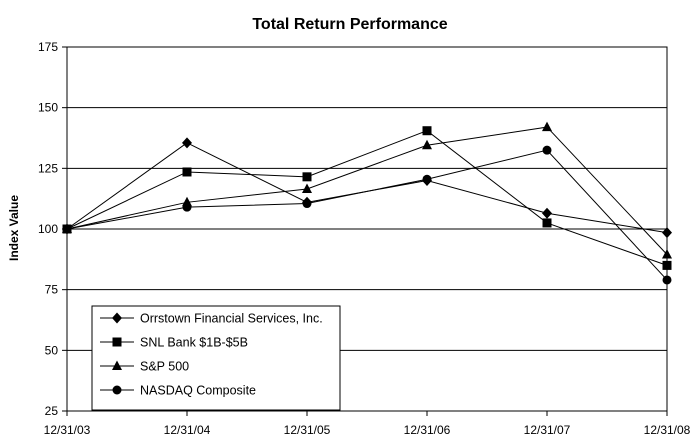 The image size is (700, 443). What do you see at coordinates (117, 365) in the screenshot?
I see `legend-marker-triangle` at bounding box center [117, 365].